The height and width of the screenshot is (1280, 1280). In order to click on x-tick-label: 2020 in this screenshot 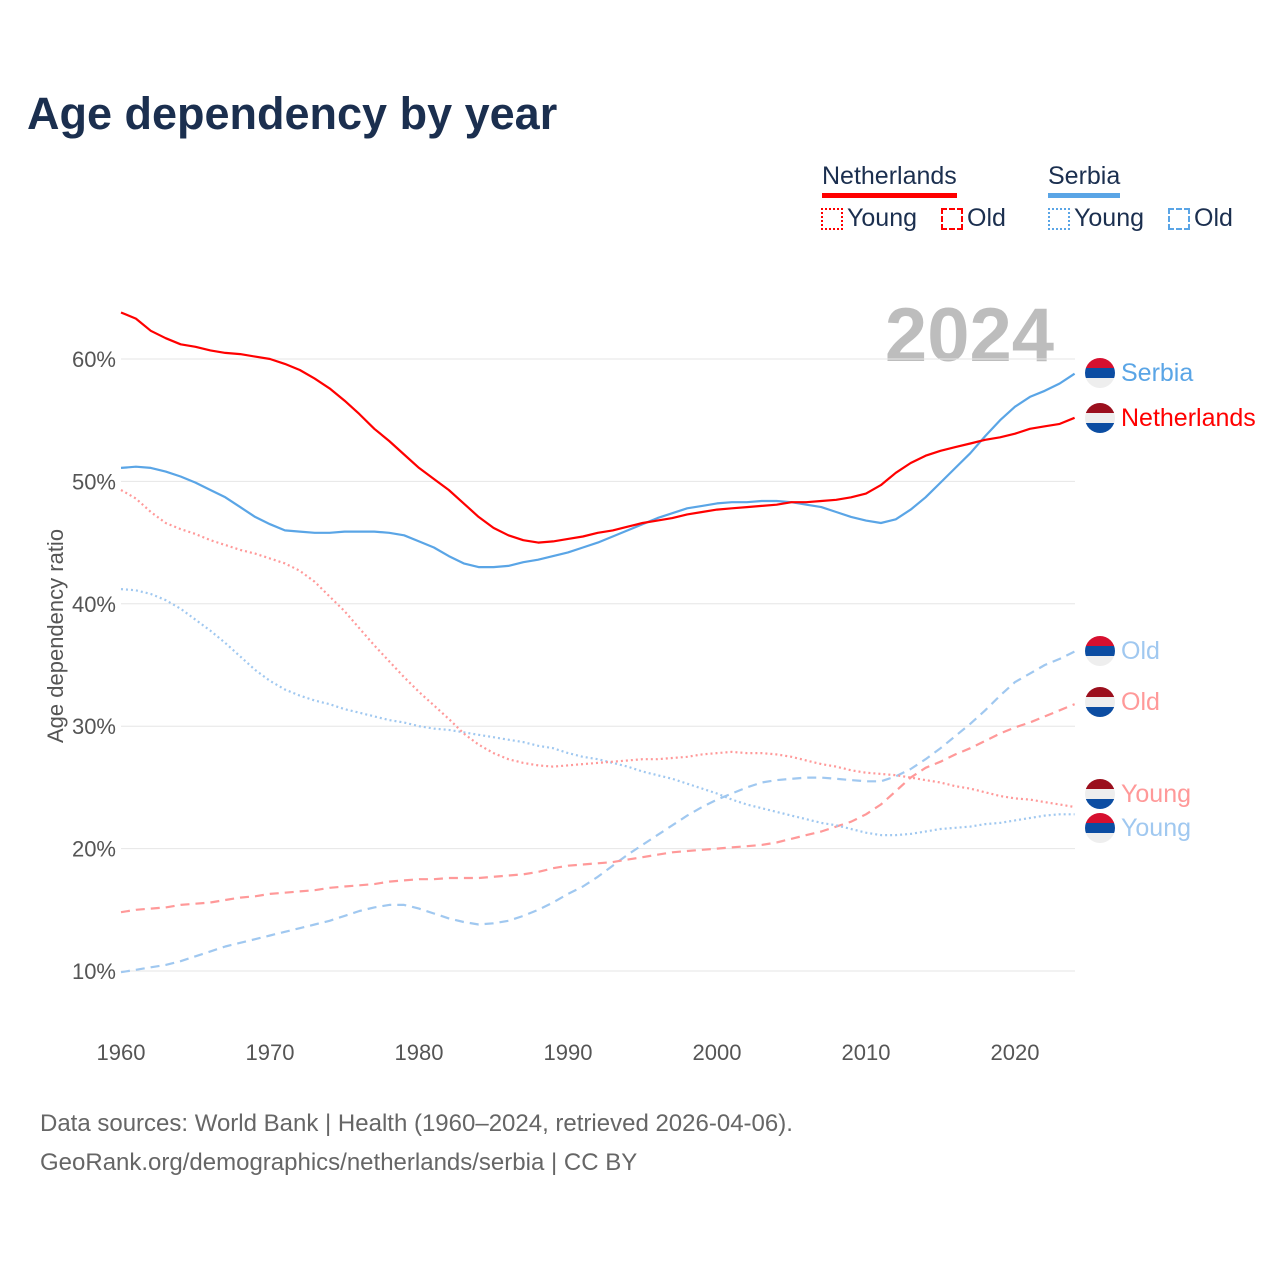, I will do `click(1015, 1052)`.